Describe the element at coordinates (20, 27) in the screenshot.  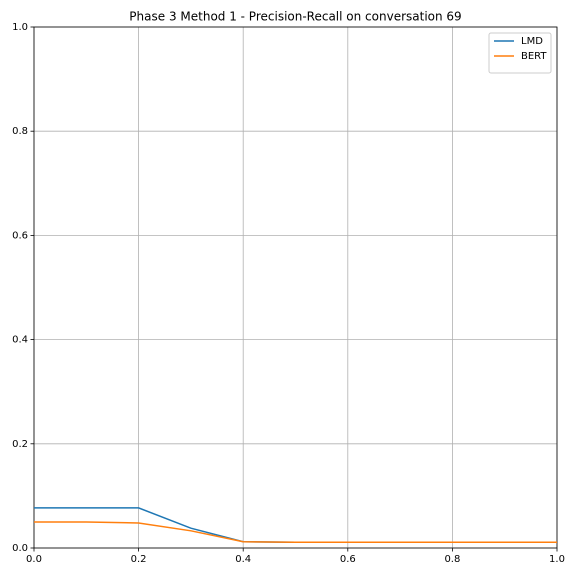
I see `y-tick-label: 1.0` at that location.